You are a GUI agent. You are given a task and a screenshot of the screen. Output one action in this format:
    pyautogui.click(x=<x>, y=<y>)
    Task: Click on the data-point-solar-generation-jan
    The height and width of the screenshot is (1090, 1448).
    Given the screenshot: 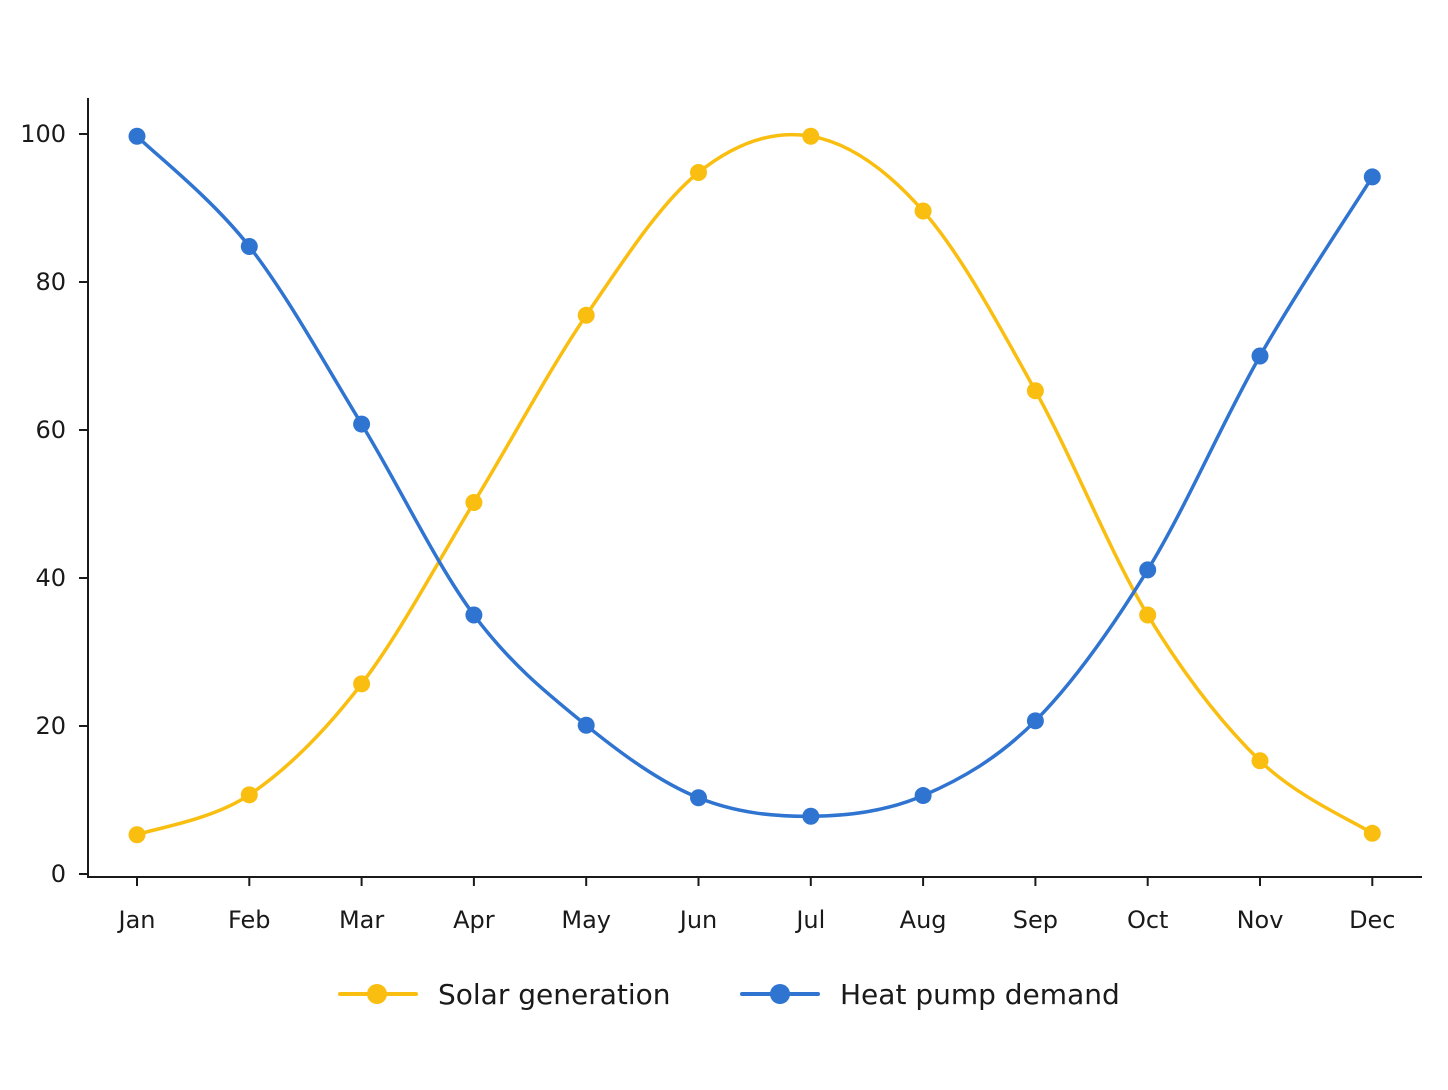 What is the action you would take?
    pyautogui.click(x=137, y=835)
    